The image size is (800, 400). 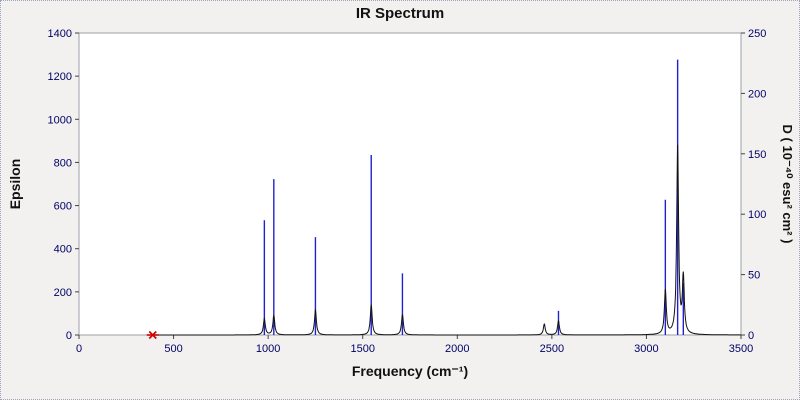 I want to click on y-tick-left-label: 1200, so click(x=60, y=77).